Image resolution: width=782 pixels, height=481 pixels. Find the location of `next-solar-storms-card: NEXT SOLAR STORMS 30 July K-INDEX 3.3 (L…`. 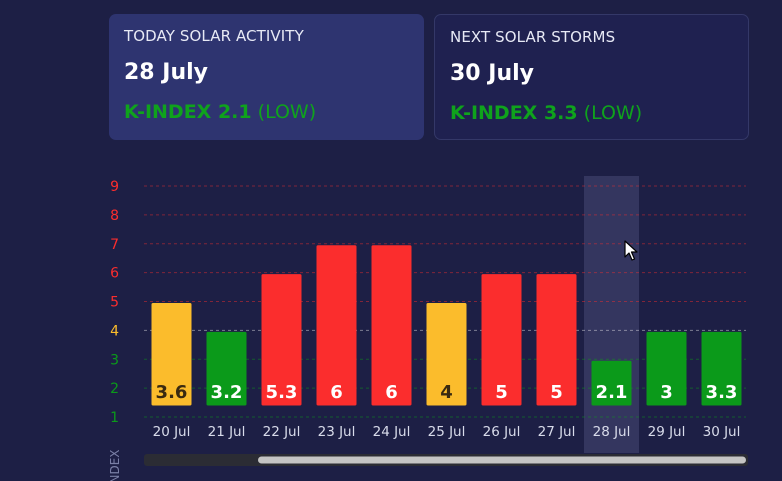

next-solar-storms-card: NEXT SOLAR STORMS 30 July K-INDEX 3.3 (L… is located at coordinates (591, 77).